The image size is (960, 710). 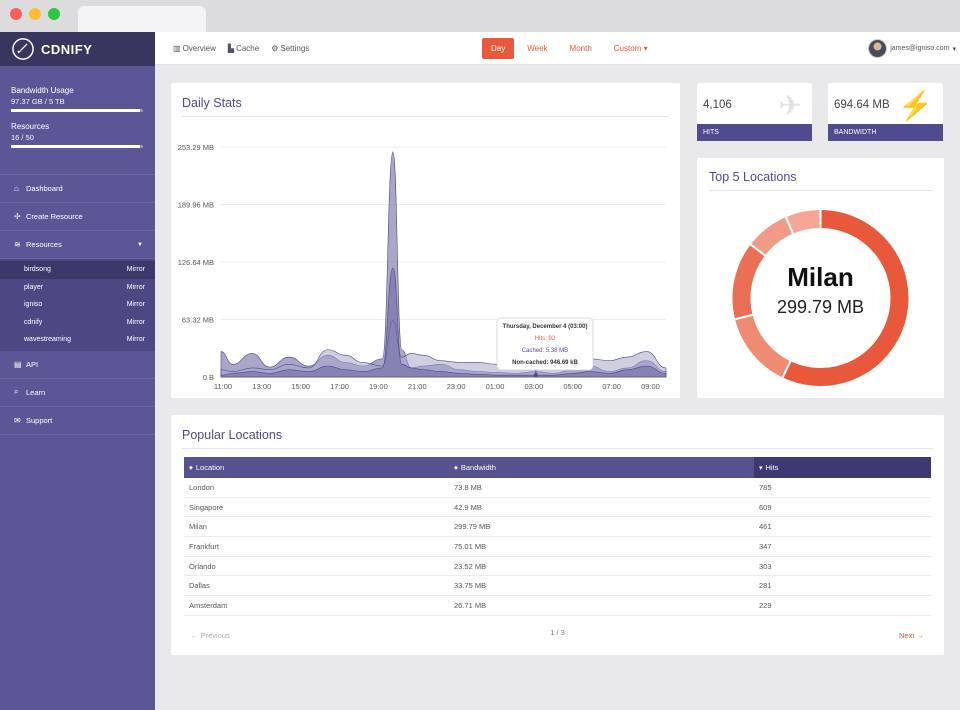 I want to click on cell-bandwidth: 33.75 MB, so click(x=470, y=586).